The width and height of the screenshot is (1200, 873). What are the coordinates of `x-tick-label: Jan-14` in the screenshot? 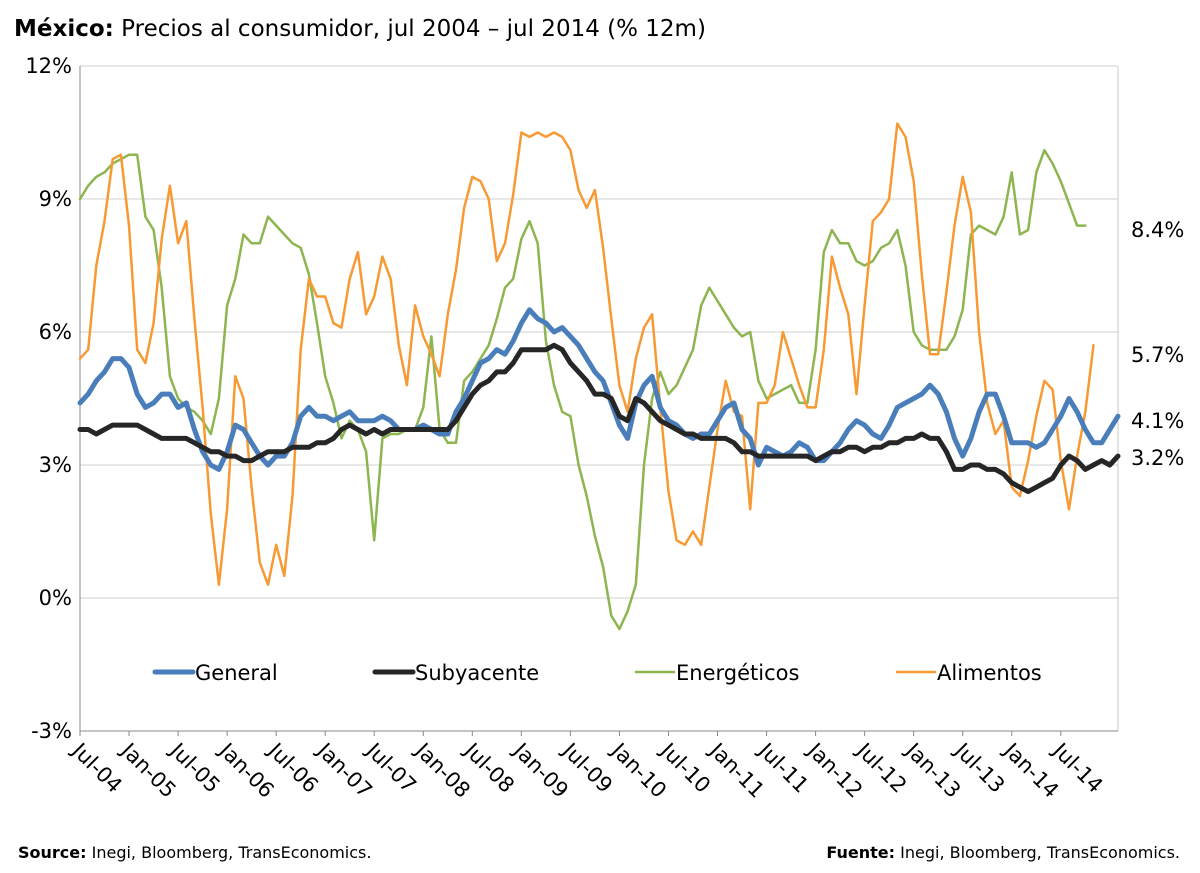 It's located at (1031, 770).